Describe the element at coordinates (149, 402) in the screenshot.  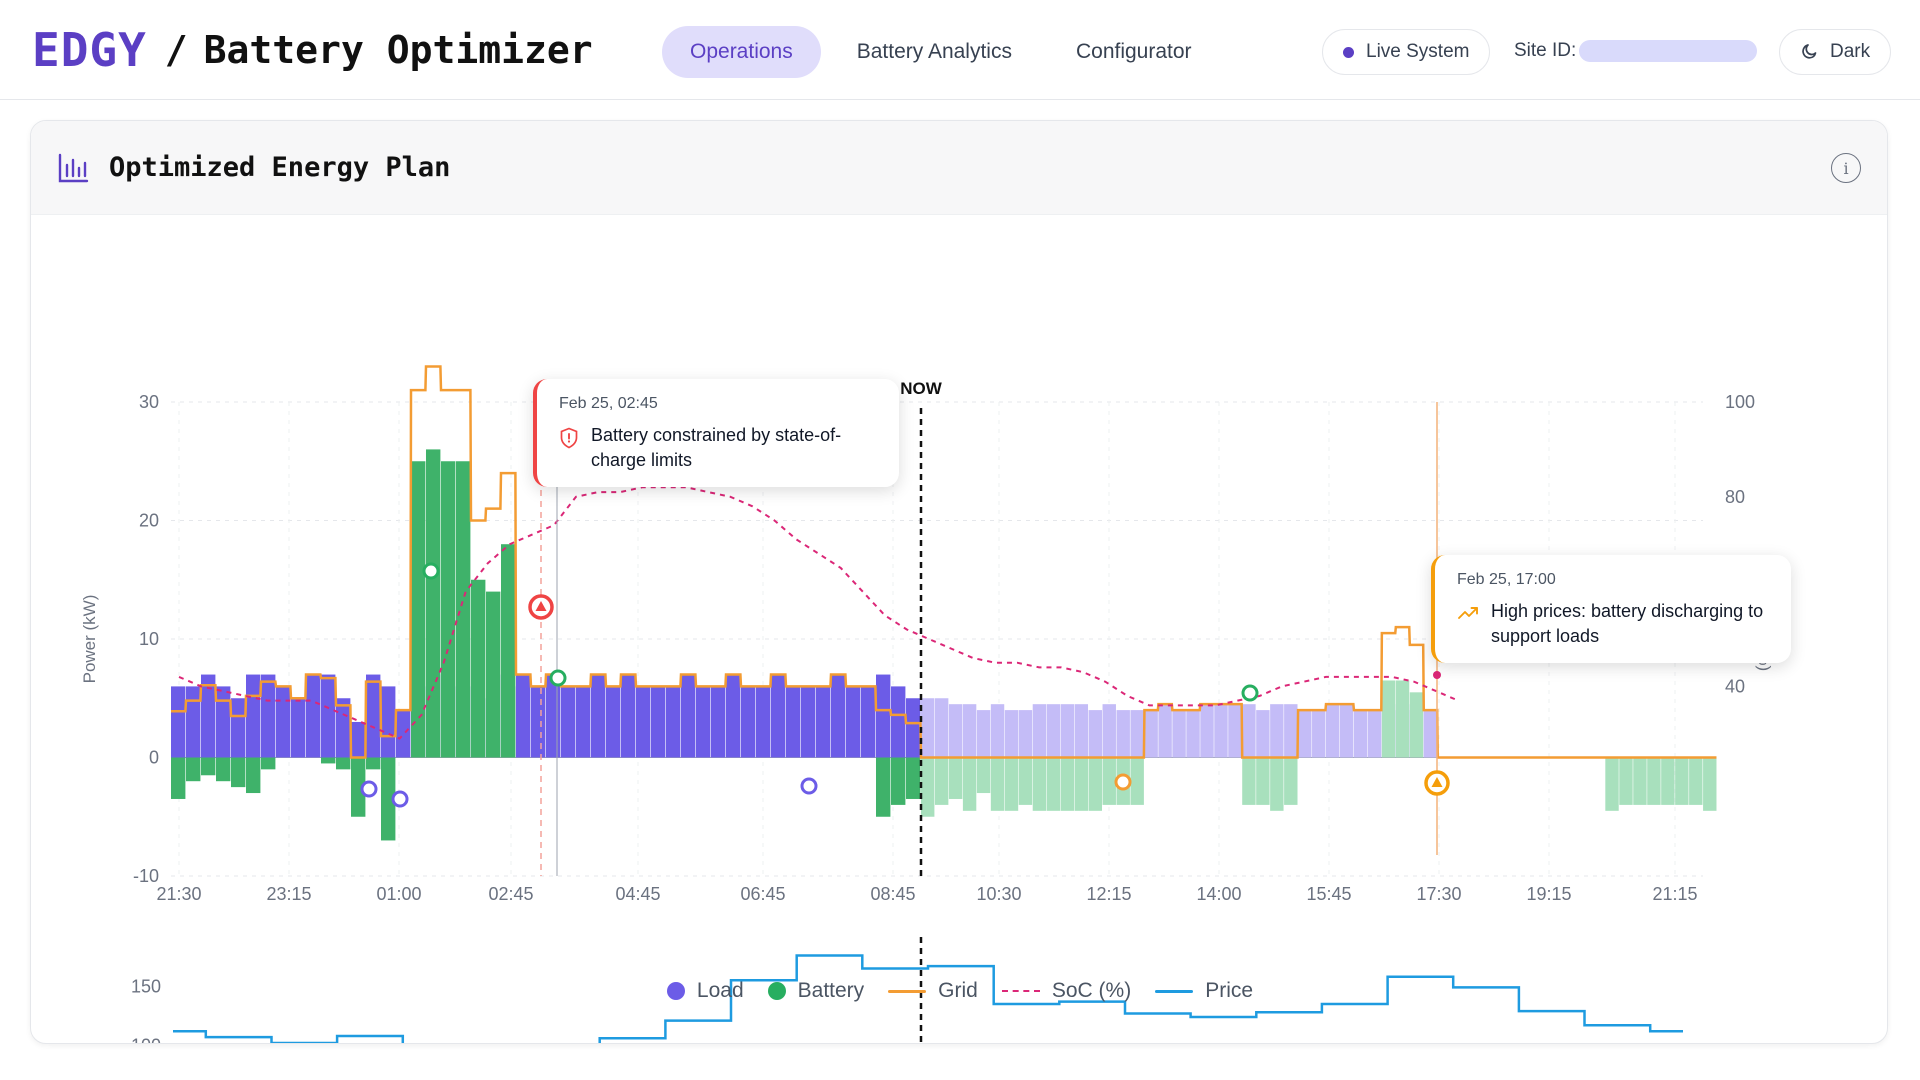
I see `y-tick-label: 30` at that location.